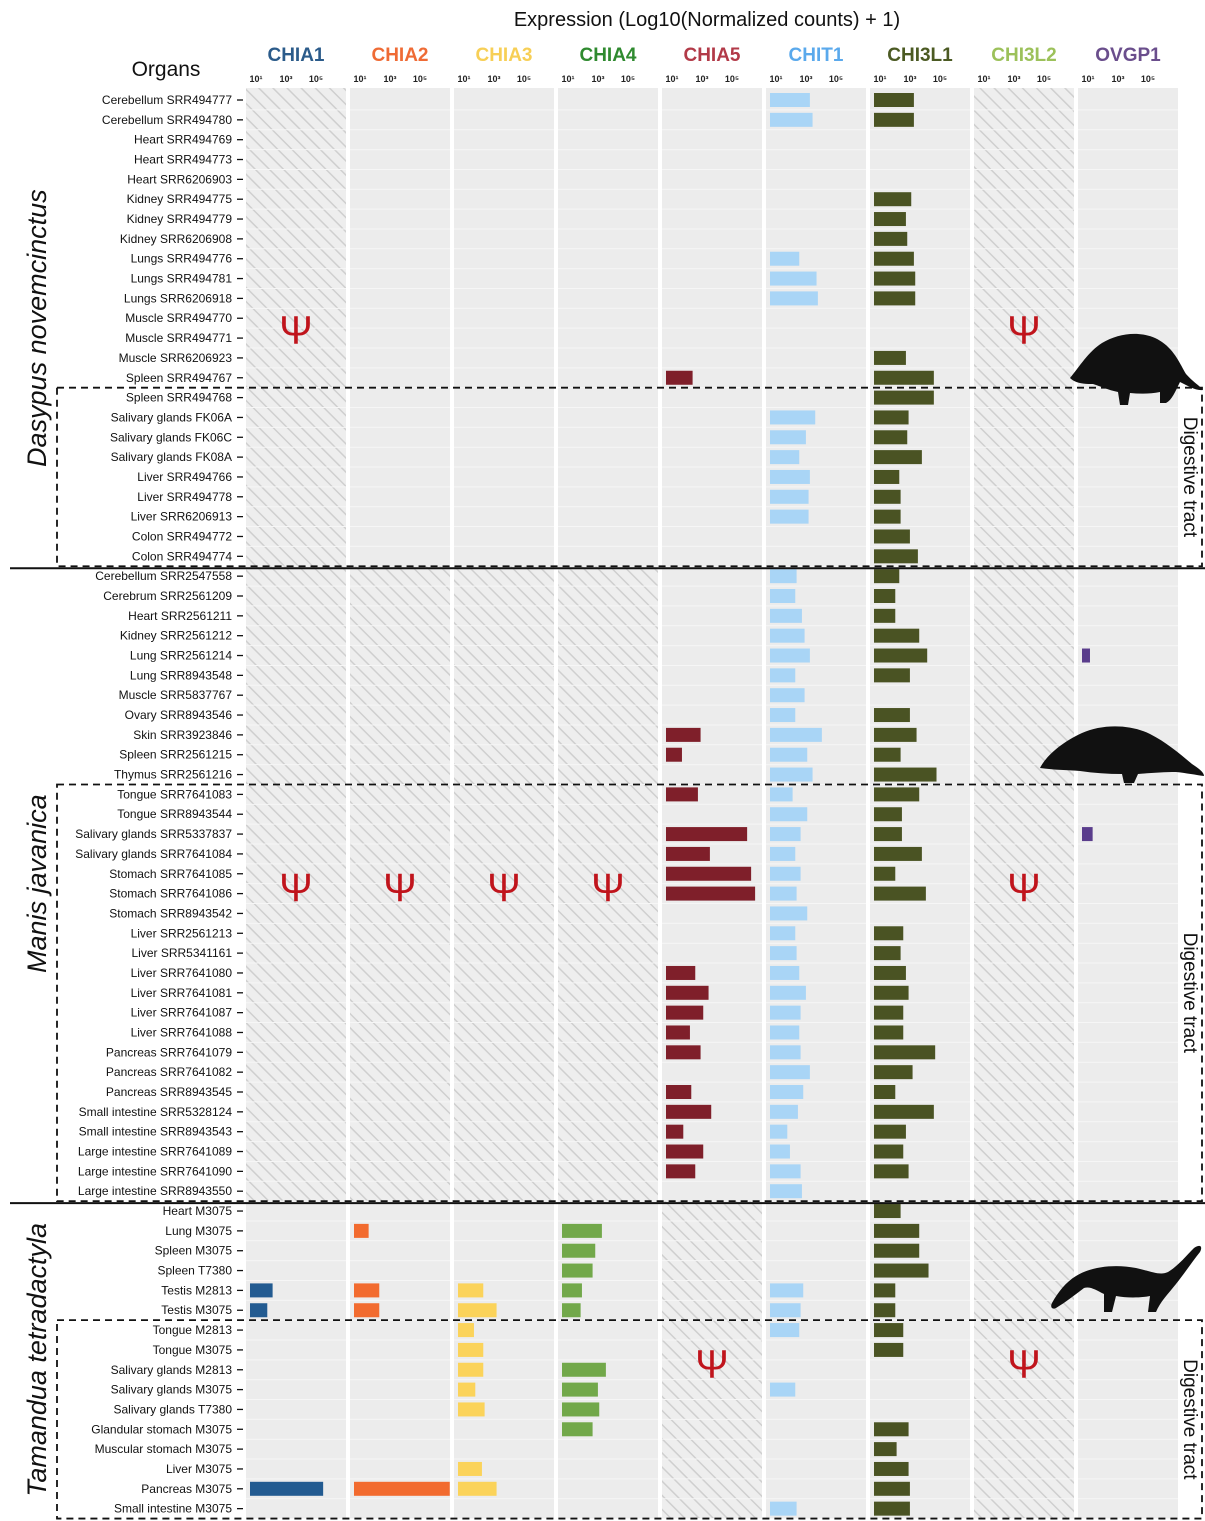  What do you see at coordinates (681, 972) in the screenshot?
I see `bar-chia5-liver-srr7641080` at bounding box center [681, 972].